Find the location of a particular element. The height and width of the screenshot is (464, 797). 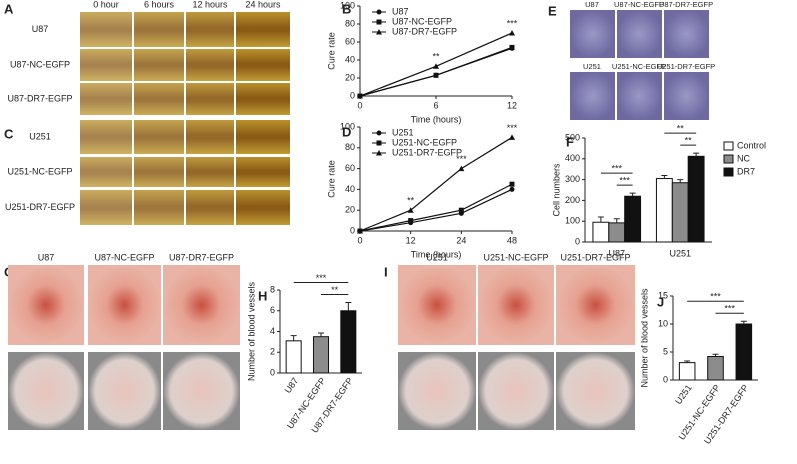

photo-label: U251-NC-EGFP is located at coordinates (639, 66).